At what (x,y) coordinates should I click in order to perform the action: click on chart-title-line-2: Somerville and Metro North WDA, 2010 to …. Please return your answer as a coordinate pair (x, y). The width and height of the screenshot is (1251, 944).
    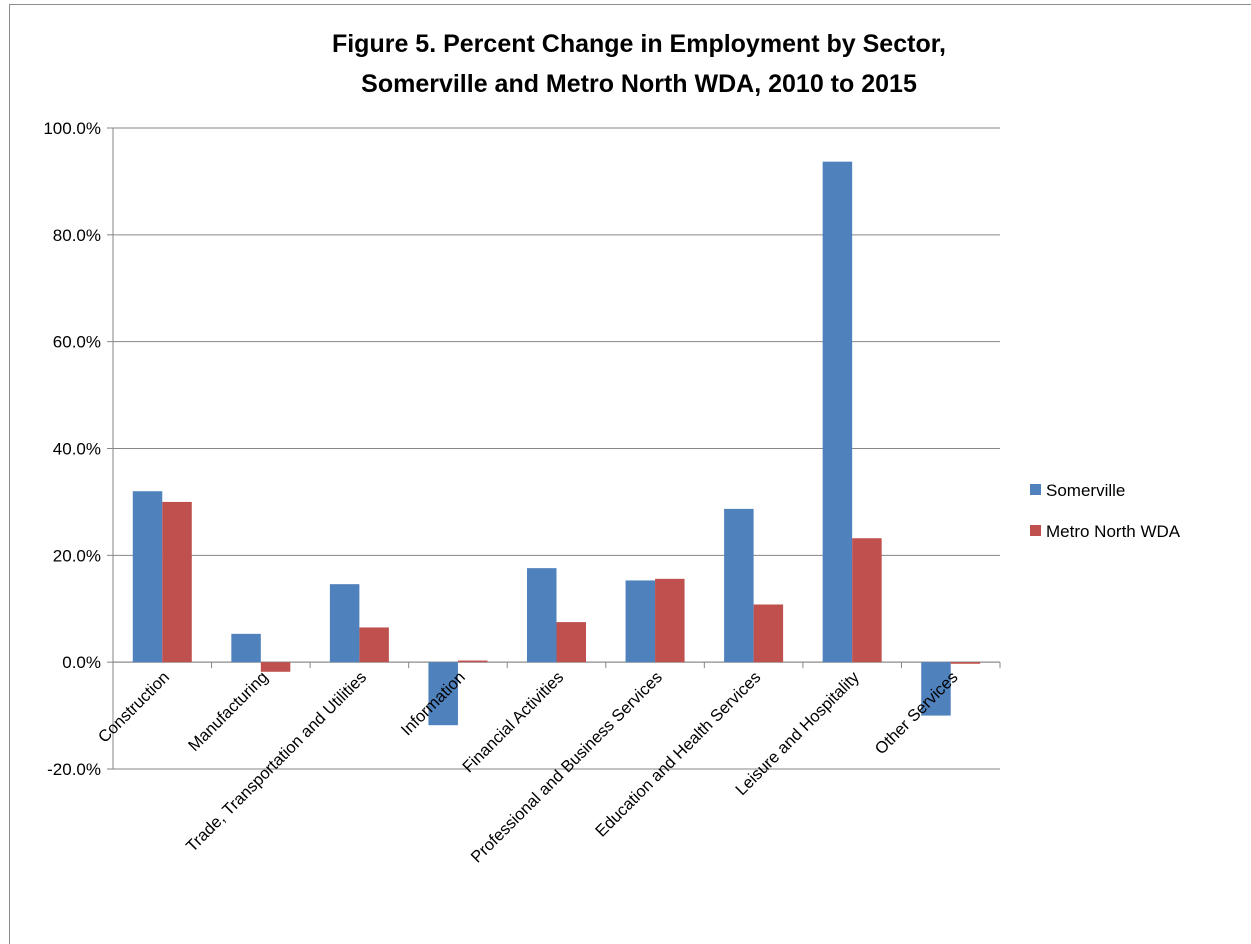
    Looking at the image, I should click on (639, 84).